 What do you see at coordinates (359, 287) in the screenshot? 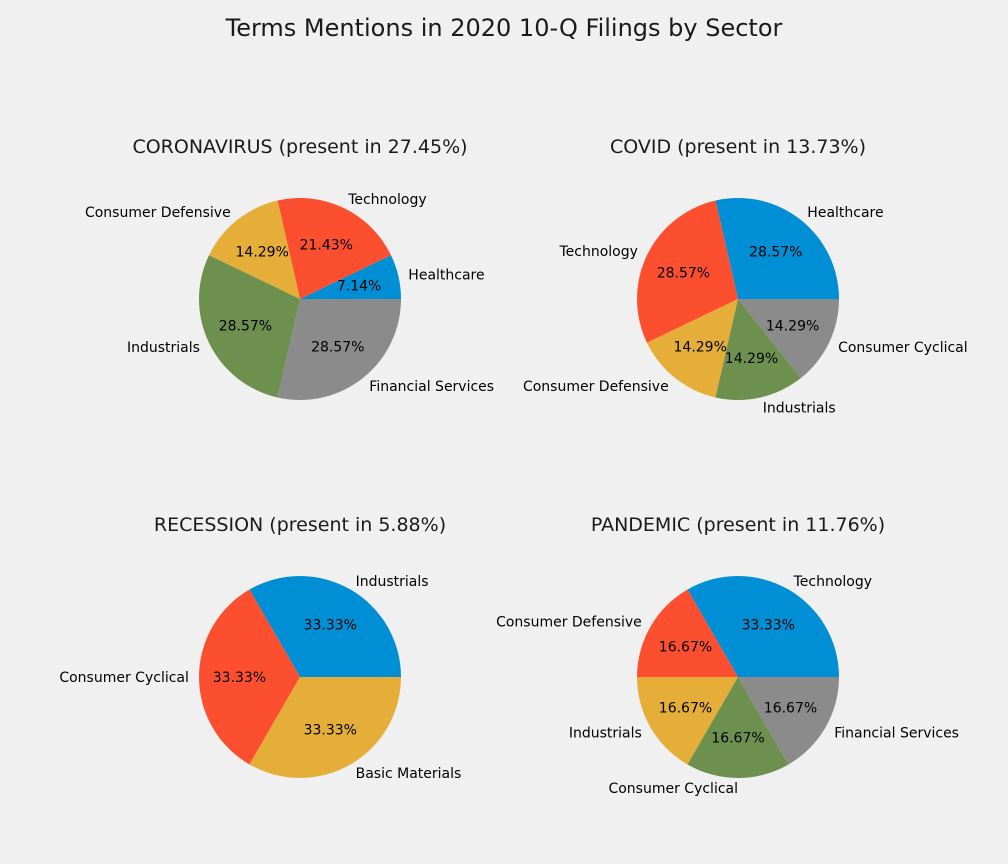
I see `pie-percent-label: 7.14%` at bounding box center [359, 287].